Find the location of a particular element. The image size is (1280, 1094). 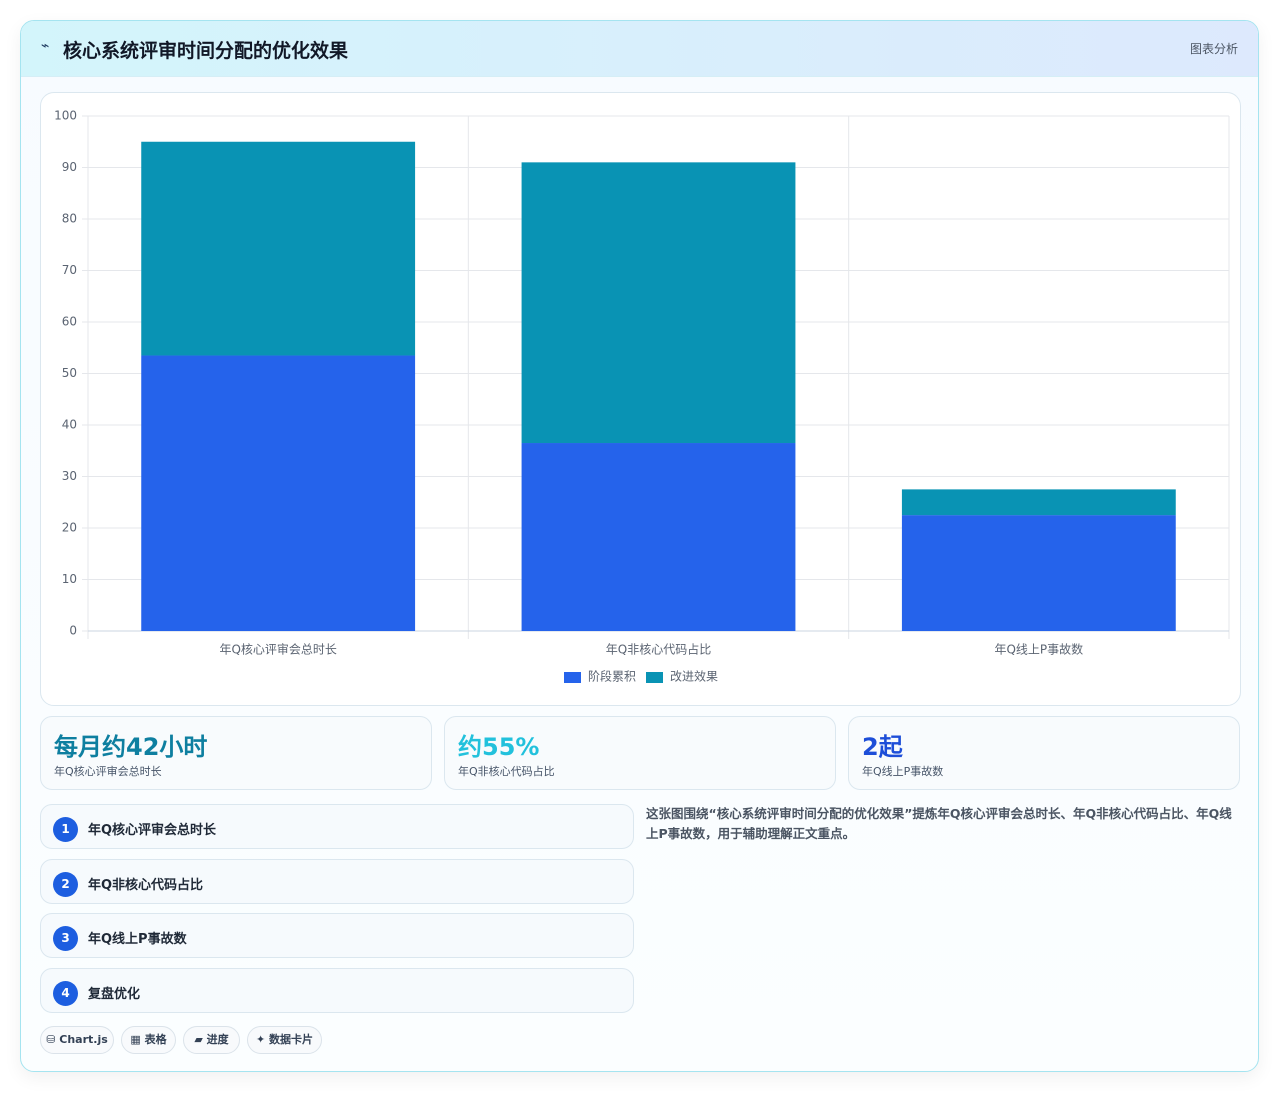

list-item: 1 年Q核心评审会总时长 is located at coordinates (337, 826).